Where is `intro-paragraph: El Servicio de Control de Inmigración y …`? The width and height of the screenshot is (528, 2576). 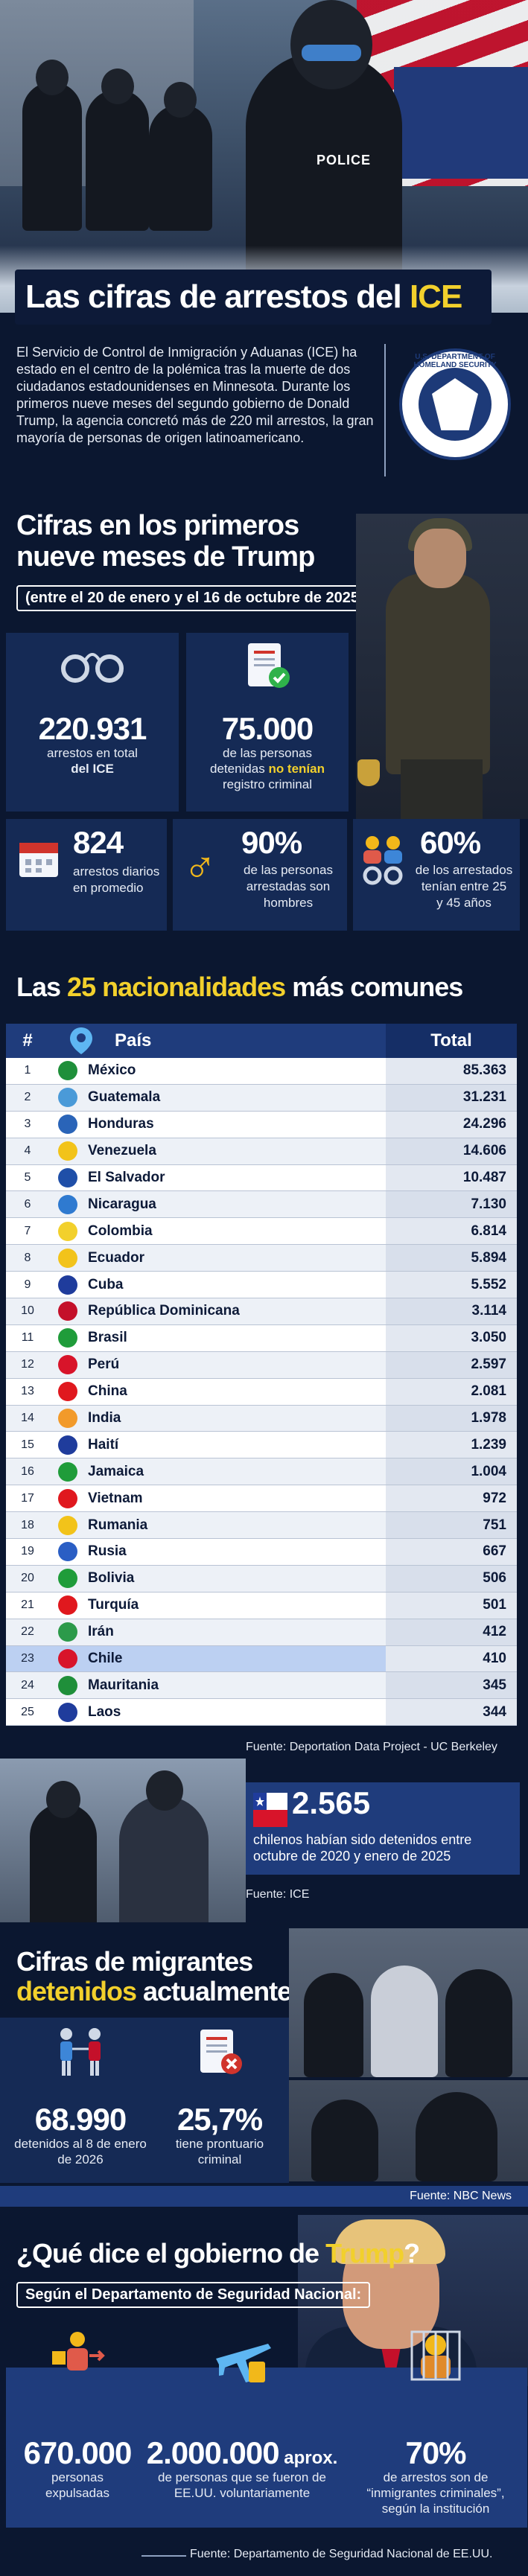 intro-paragraph: El Servicio de Control de Inmigración y … is located at coordinates (195, 395).